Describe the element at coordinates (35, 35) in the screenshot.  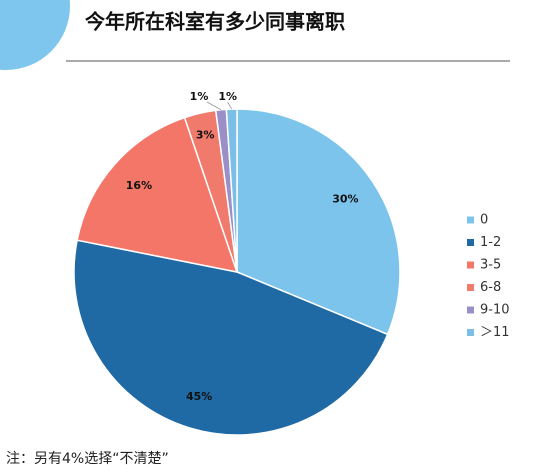
I see `decoration` at that location.